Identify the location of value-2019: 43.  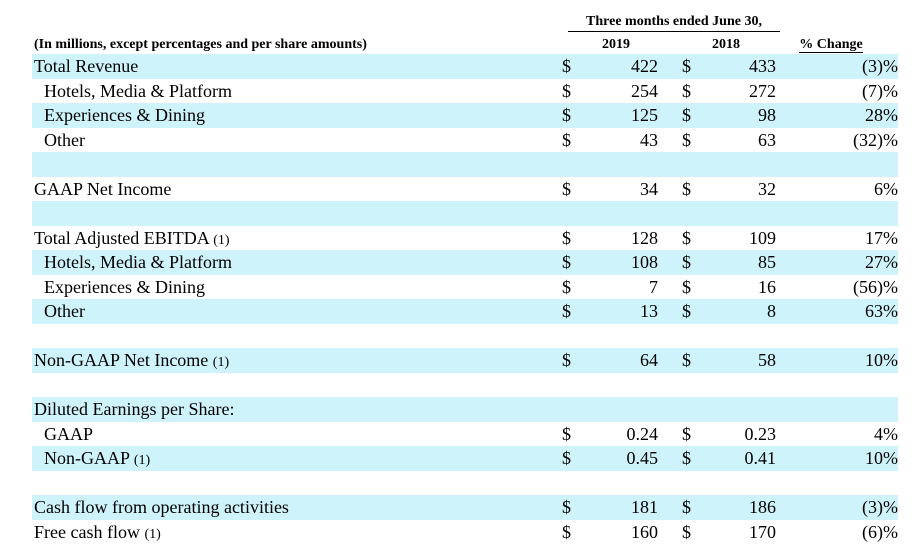
(649, 139).